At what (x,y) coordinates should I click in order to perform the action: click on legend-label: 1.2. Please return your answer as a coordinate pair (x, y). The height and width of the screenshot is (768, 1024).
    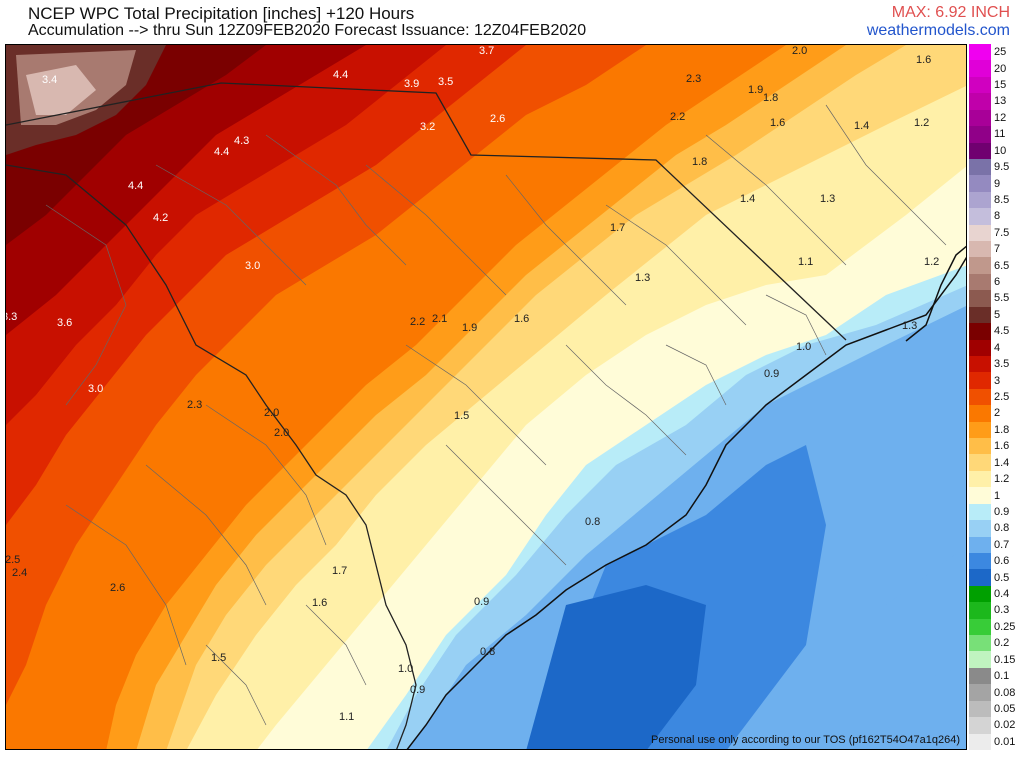
    Looking at the image, I should click on (1002, 479).